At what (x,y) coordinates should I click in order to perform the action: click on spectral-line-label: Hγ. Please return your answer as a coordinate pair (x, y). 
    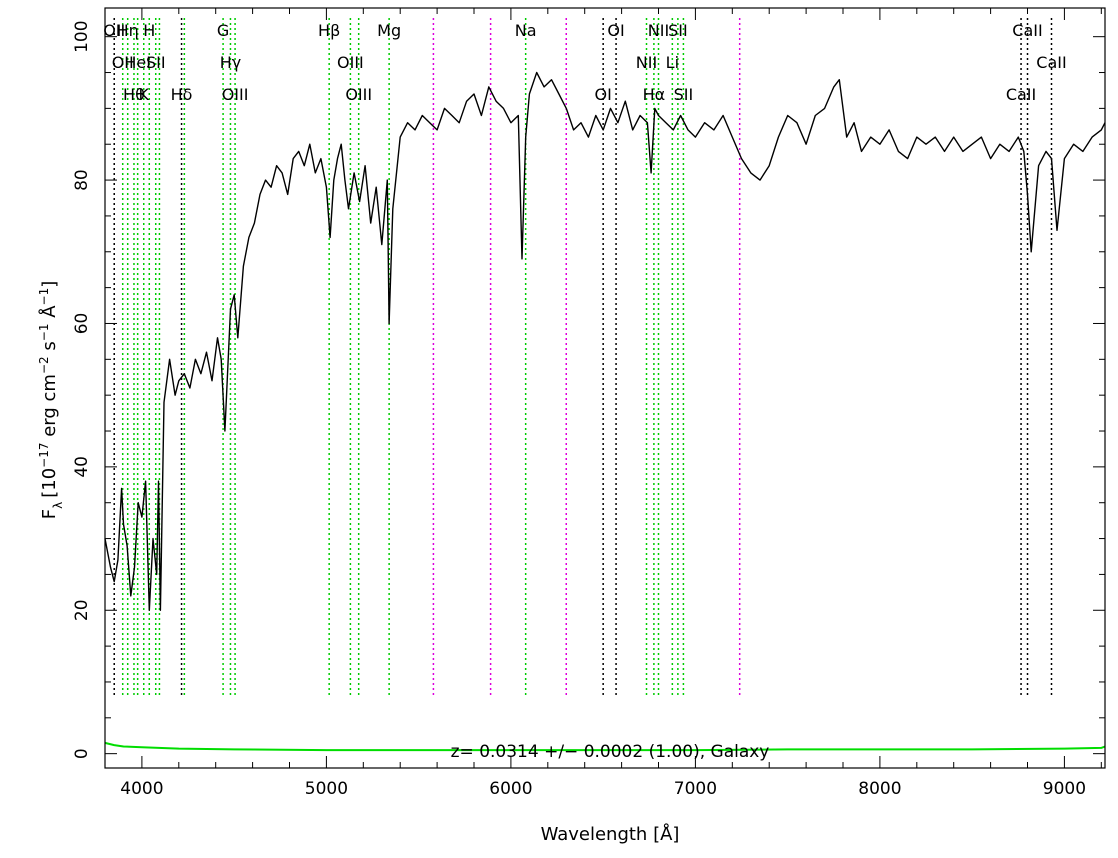
    Looking at the image, I should click on (231, 62).